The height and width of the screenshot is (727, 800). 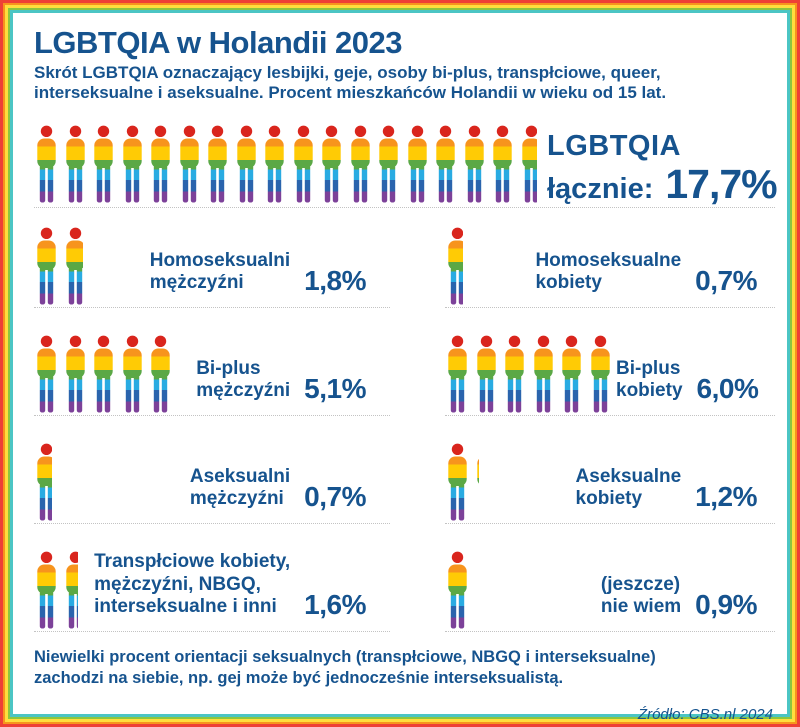 What do you see at coordinates (335, 388) in the screenshot?
I see `stat-value: 5,1%` at bounding box center [335, 388].